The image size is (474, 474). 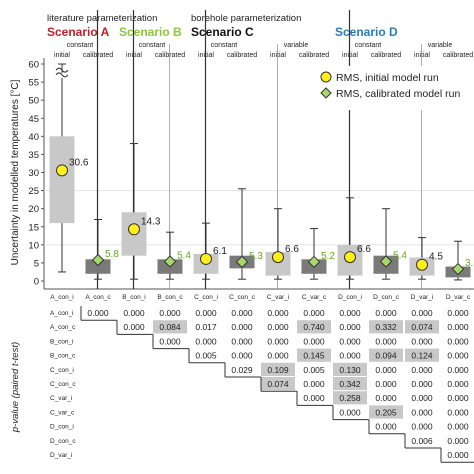 What do you see at coordinates (62, 313) in the screenshot?
I see `table-row-label: A_con_i` at bounding box center [62, 313].